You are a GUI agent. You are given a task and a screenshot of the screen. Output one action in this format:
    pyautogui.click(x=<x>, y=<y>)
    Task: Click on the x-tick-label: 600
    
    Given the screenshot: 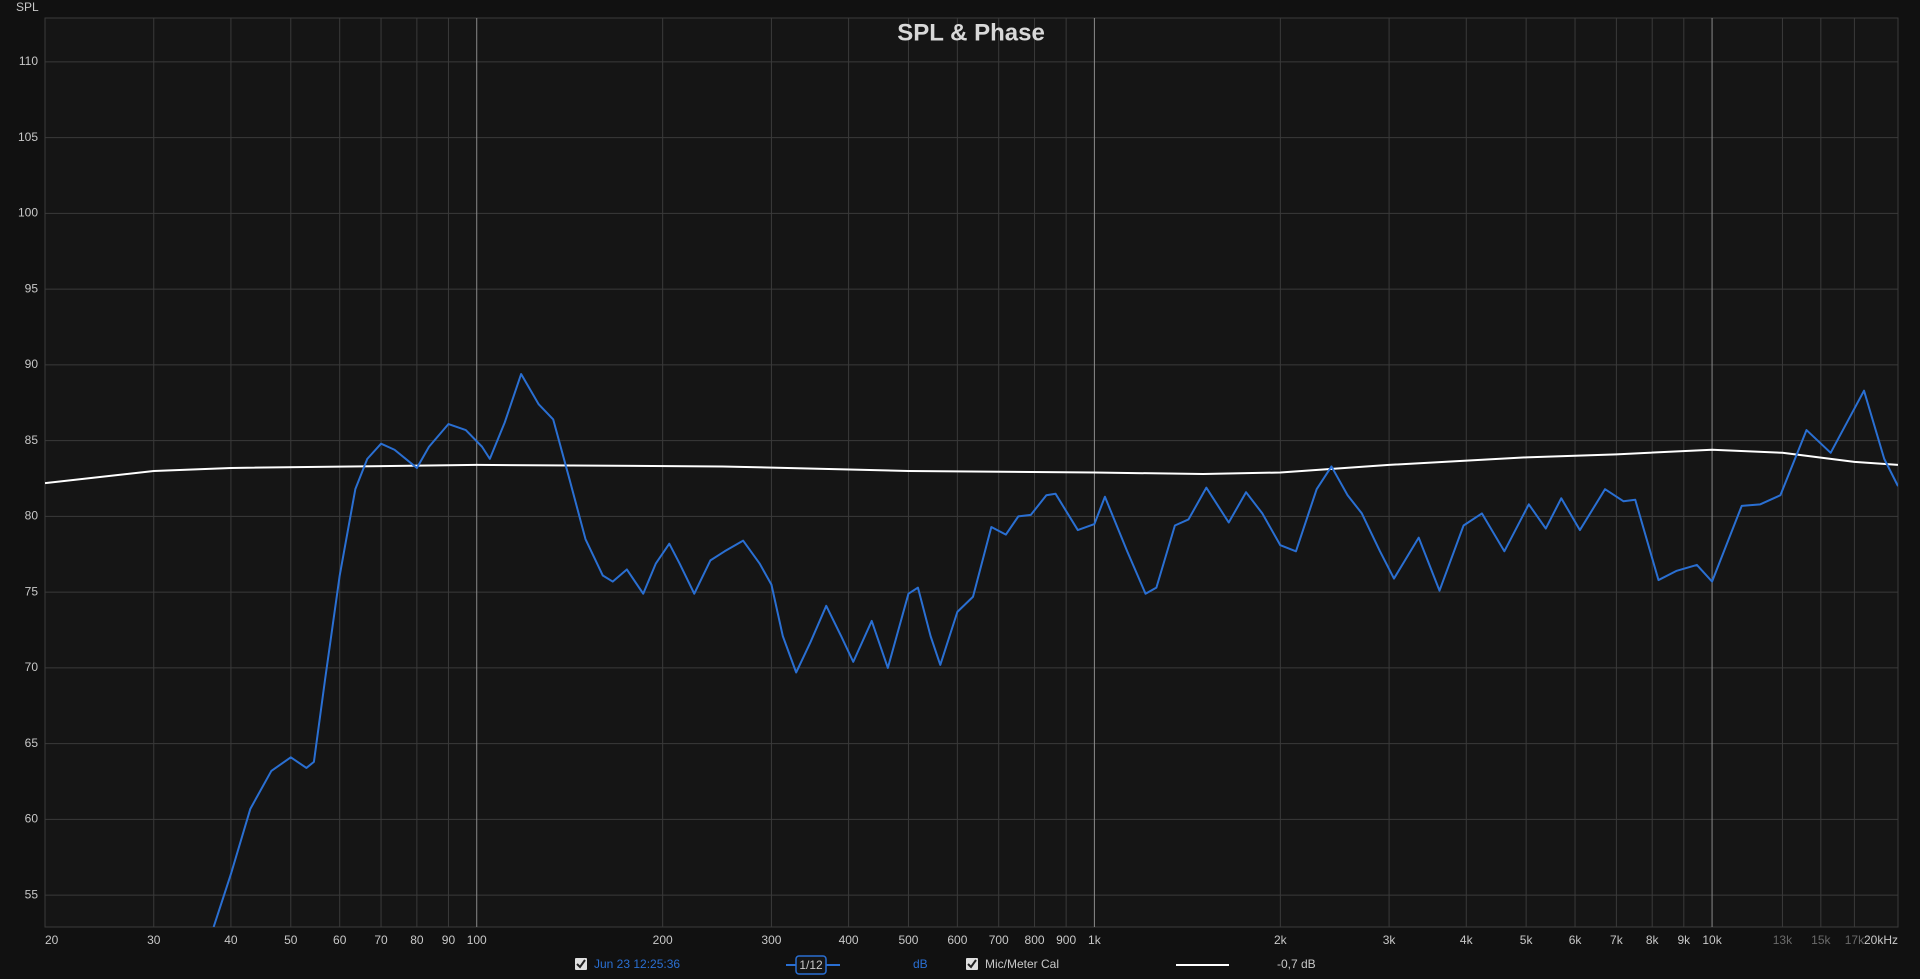 What is the action you would take?
    pyautogui.click(x=957, y=940)
    